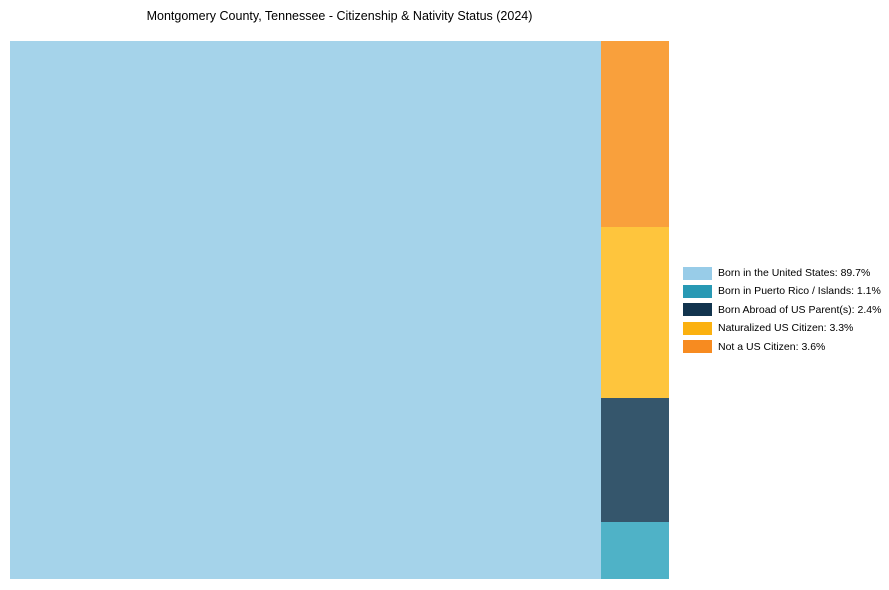  Describe the element at coordinates (772, 346) in the screenshot. I see `legend-label-not-citizen: Not a US Citizen: 3.6%` at that location.